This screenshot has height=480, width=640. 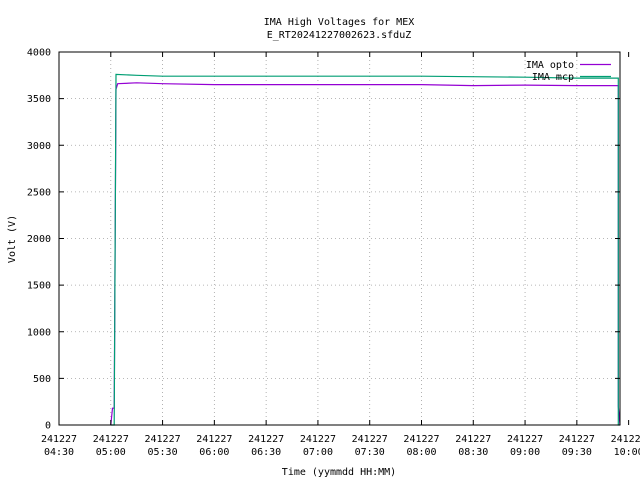 I want to click on y-tick-label: 500, so click(x=42, y=379).